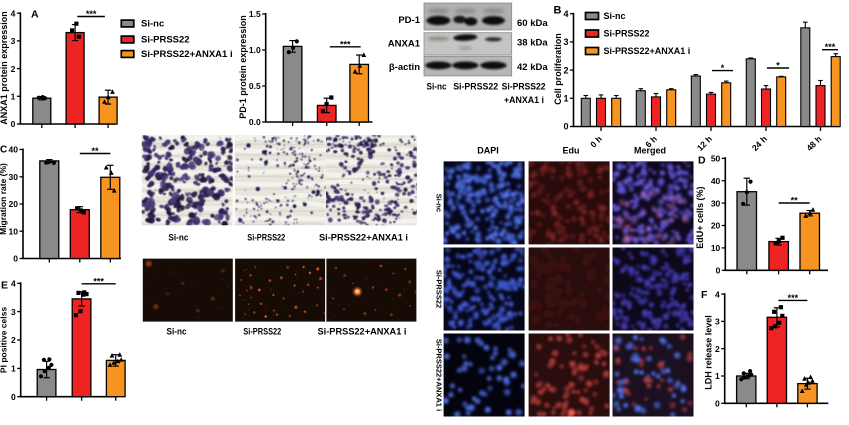 The image size is (849, 425). I want to click on svg-text: Migration rate (%), so click(4, 199).